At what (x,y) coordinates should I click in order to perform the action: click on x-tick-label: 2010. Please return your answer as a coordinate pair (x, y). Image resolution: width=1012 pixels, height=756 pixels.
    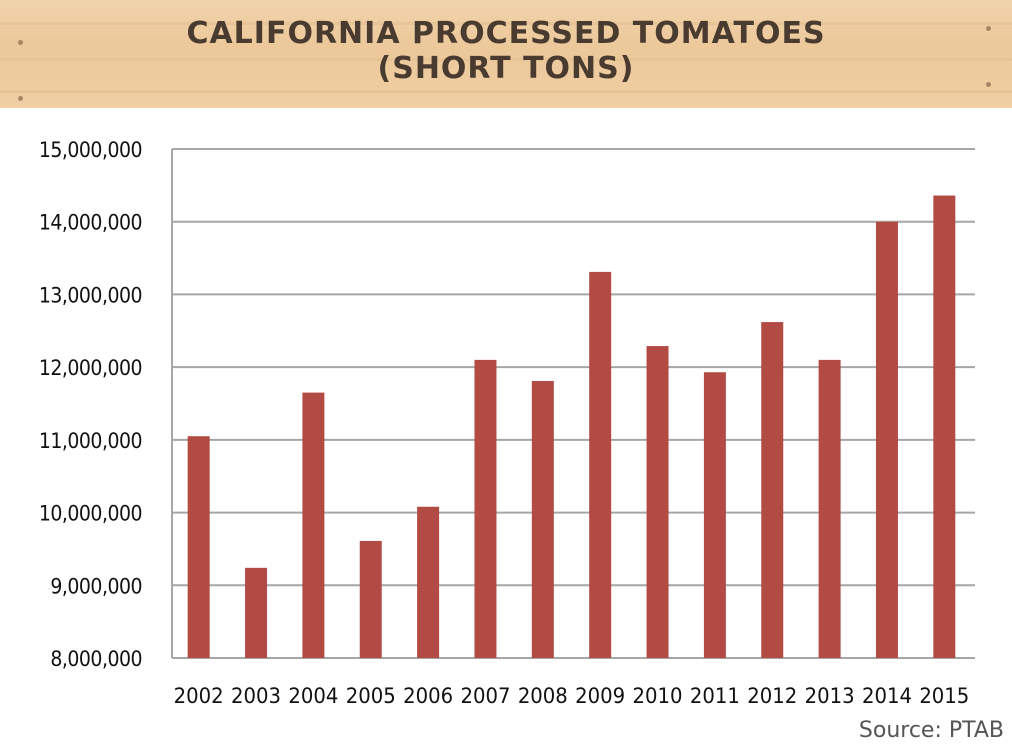
    Looking at the image, I should click on (658, 696).